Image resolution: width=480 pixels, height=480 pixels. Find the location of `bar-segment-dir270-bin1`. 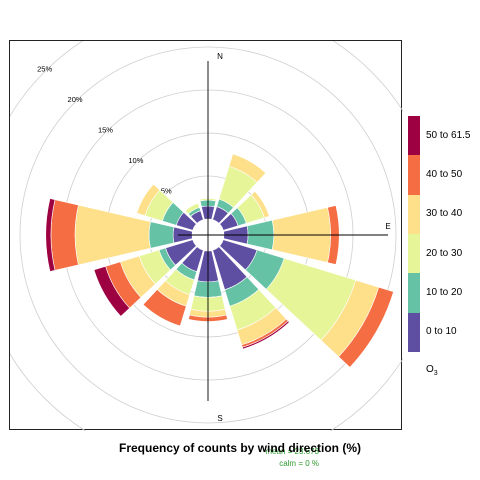

bar-segment-dir270-bin1 is located at coordinates (161, 235).